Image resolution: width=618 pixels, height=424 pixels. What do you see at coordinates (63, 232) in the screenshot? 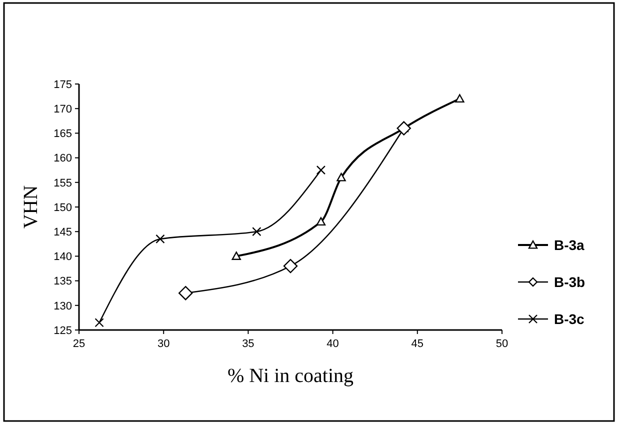
I see `y-tick-label: 145` at bounding box center [63, 232].